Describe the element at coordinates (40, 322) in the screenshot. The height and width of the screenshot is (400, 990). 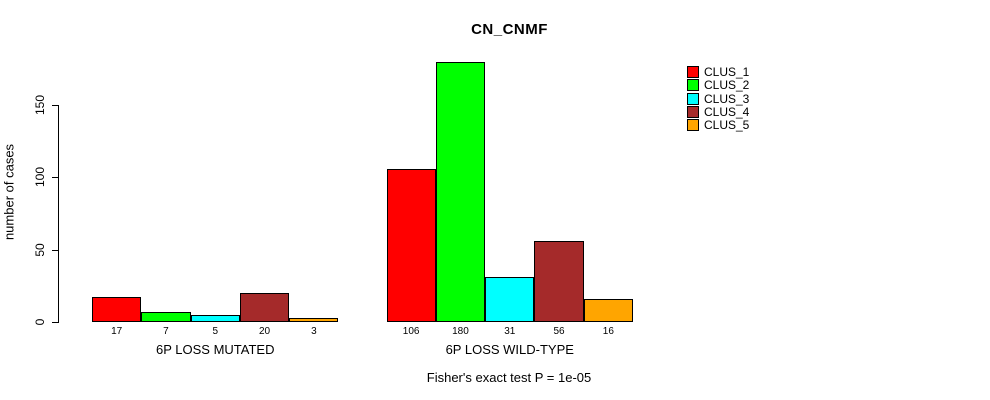
I see `y-tick-label: 0` at that location.